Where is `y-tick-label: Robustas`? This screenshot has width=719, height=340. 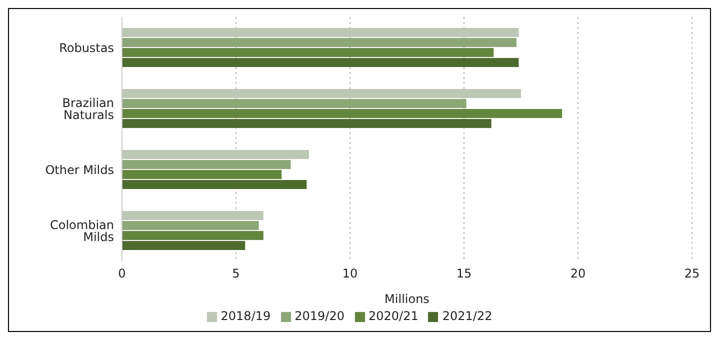
y-tick-label: Robustas is located at coordinates (86, 47).